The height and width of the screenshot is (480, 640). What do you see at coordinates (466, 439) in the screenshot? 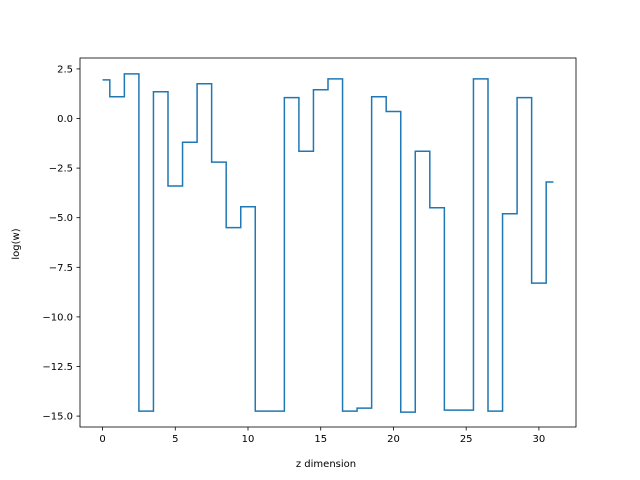
I see `x-tick-label: 25` at bounding box center [466, 439].